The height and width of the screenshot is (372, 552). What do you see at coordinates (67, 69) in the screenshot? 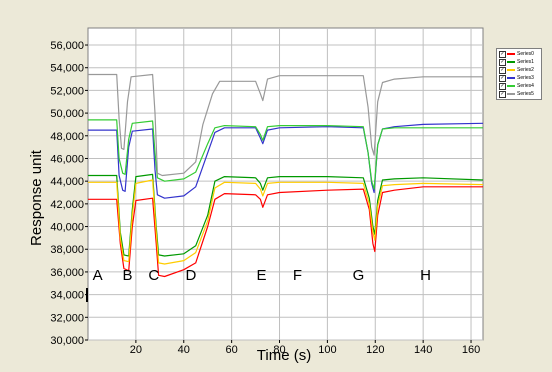
I see `y-tick-label: 54,000` at bounding box center [67, 69].